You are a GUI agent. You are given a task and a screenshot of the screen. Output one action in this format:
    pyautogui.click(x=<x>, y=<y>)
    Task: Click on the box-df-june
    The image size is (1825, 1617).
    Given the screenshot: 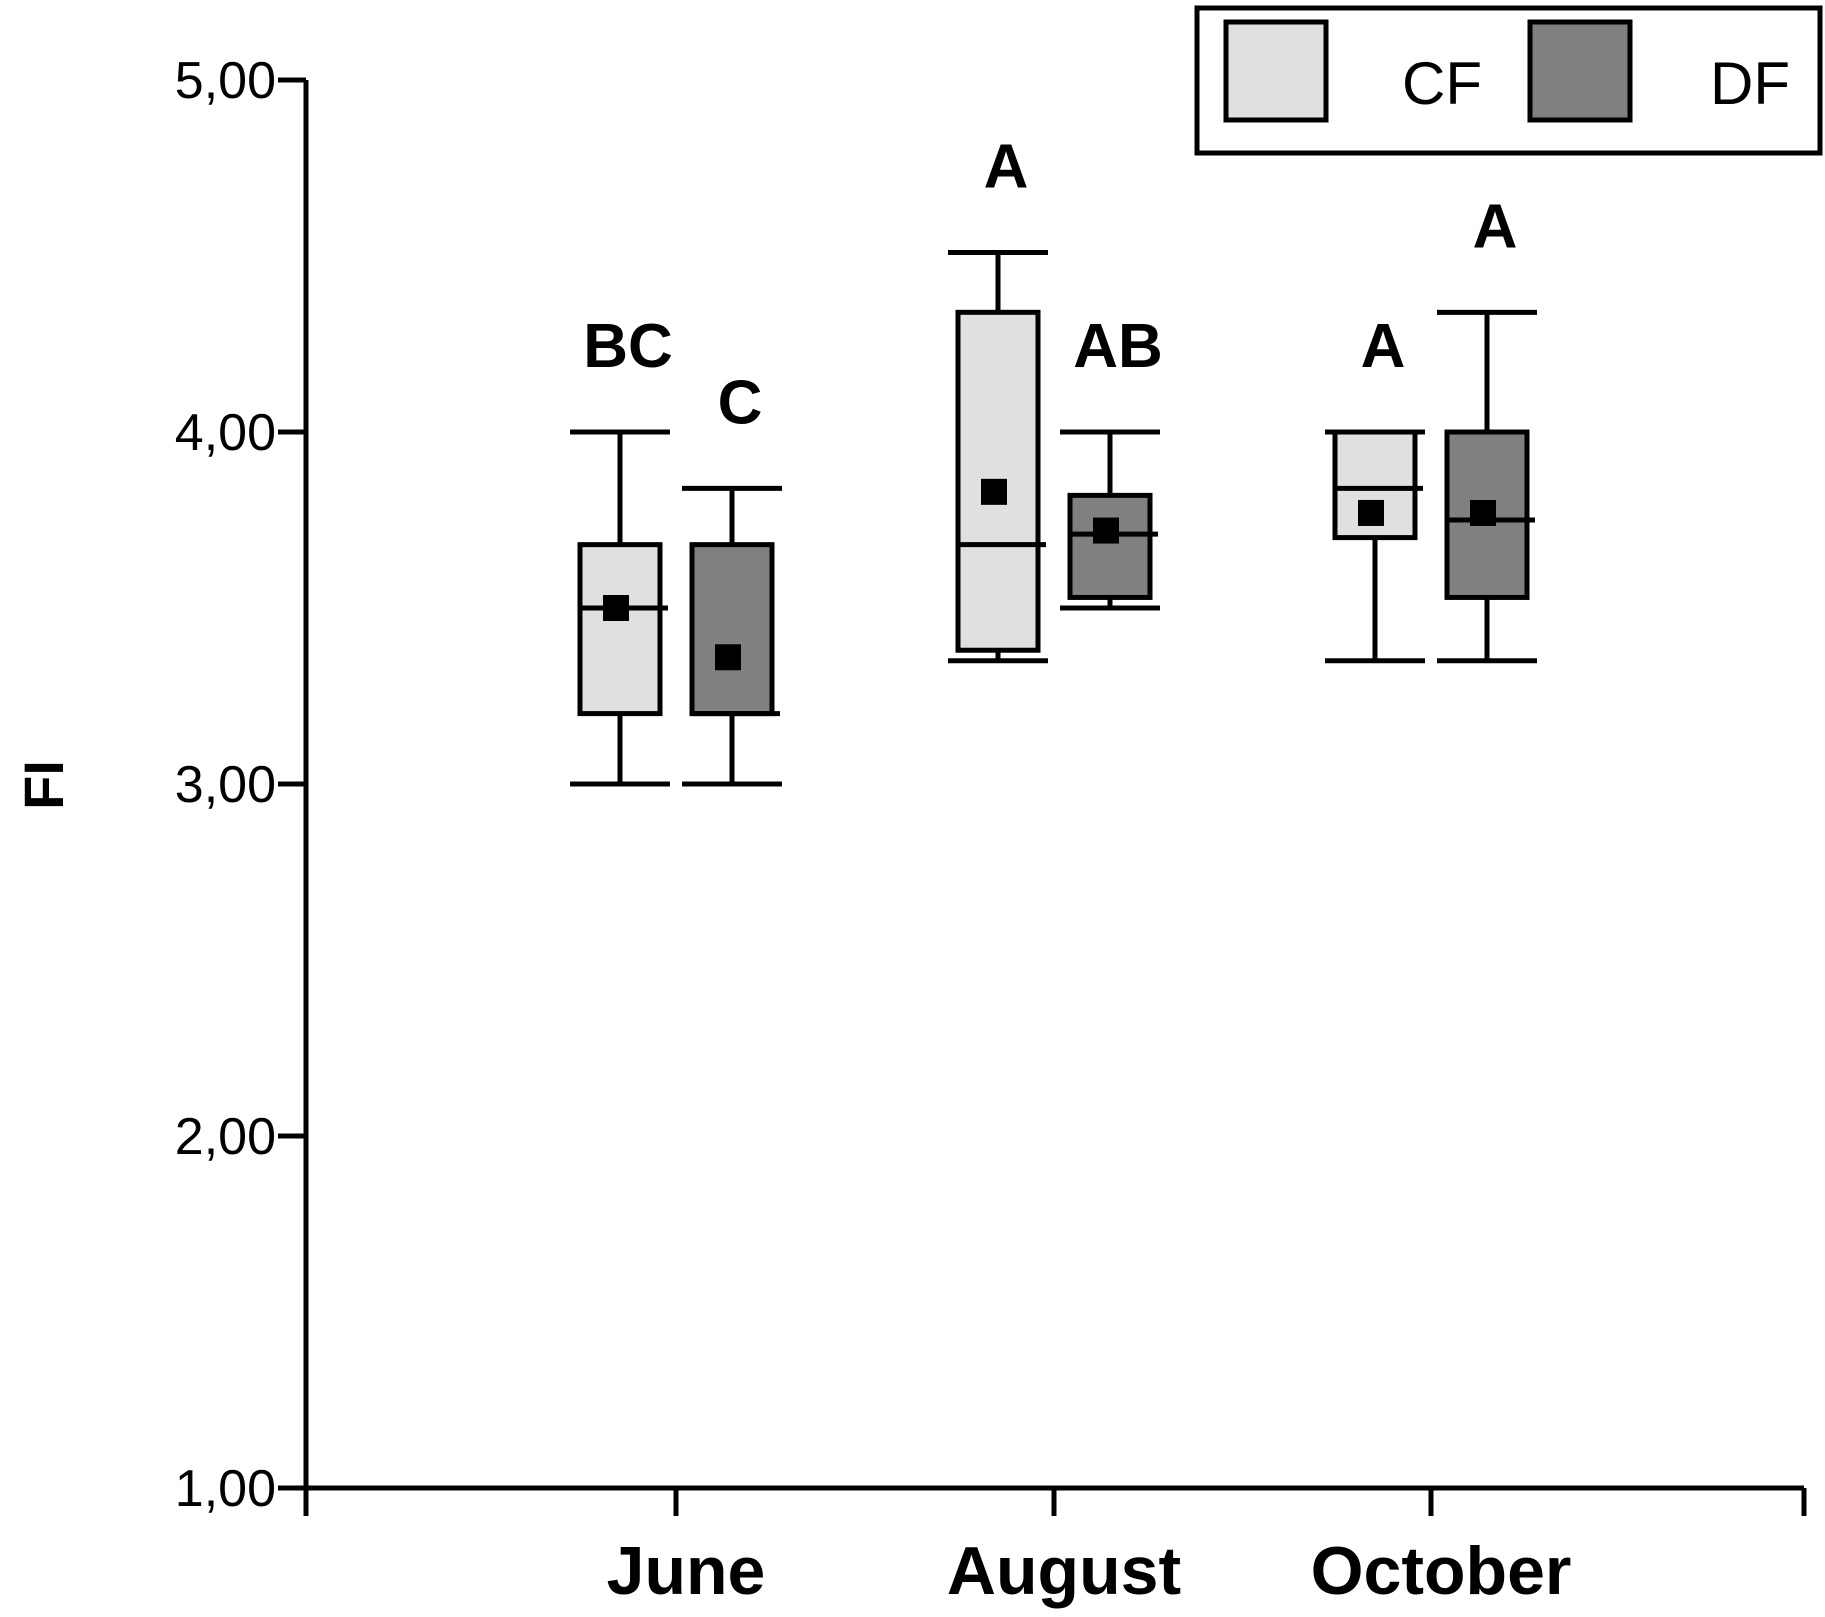 What is the action you would take?
    pyautogui.click(x=732, y=636)
    